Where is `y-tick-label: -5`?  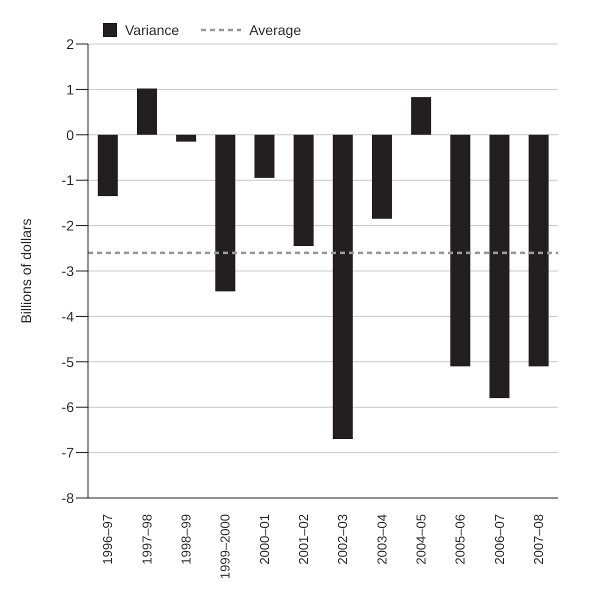
y-tick-label: -5 is located at coordinates (68, 362).